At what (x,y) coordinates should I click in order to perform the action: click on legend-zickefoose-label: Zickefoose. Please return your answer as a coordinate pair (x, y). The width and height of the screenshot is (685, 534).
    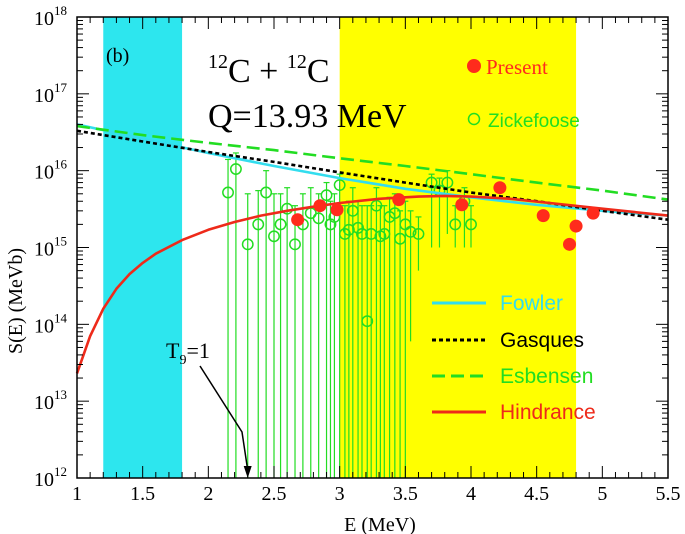
    Looking at the image, I should click on (534, 121).